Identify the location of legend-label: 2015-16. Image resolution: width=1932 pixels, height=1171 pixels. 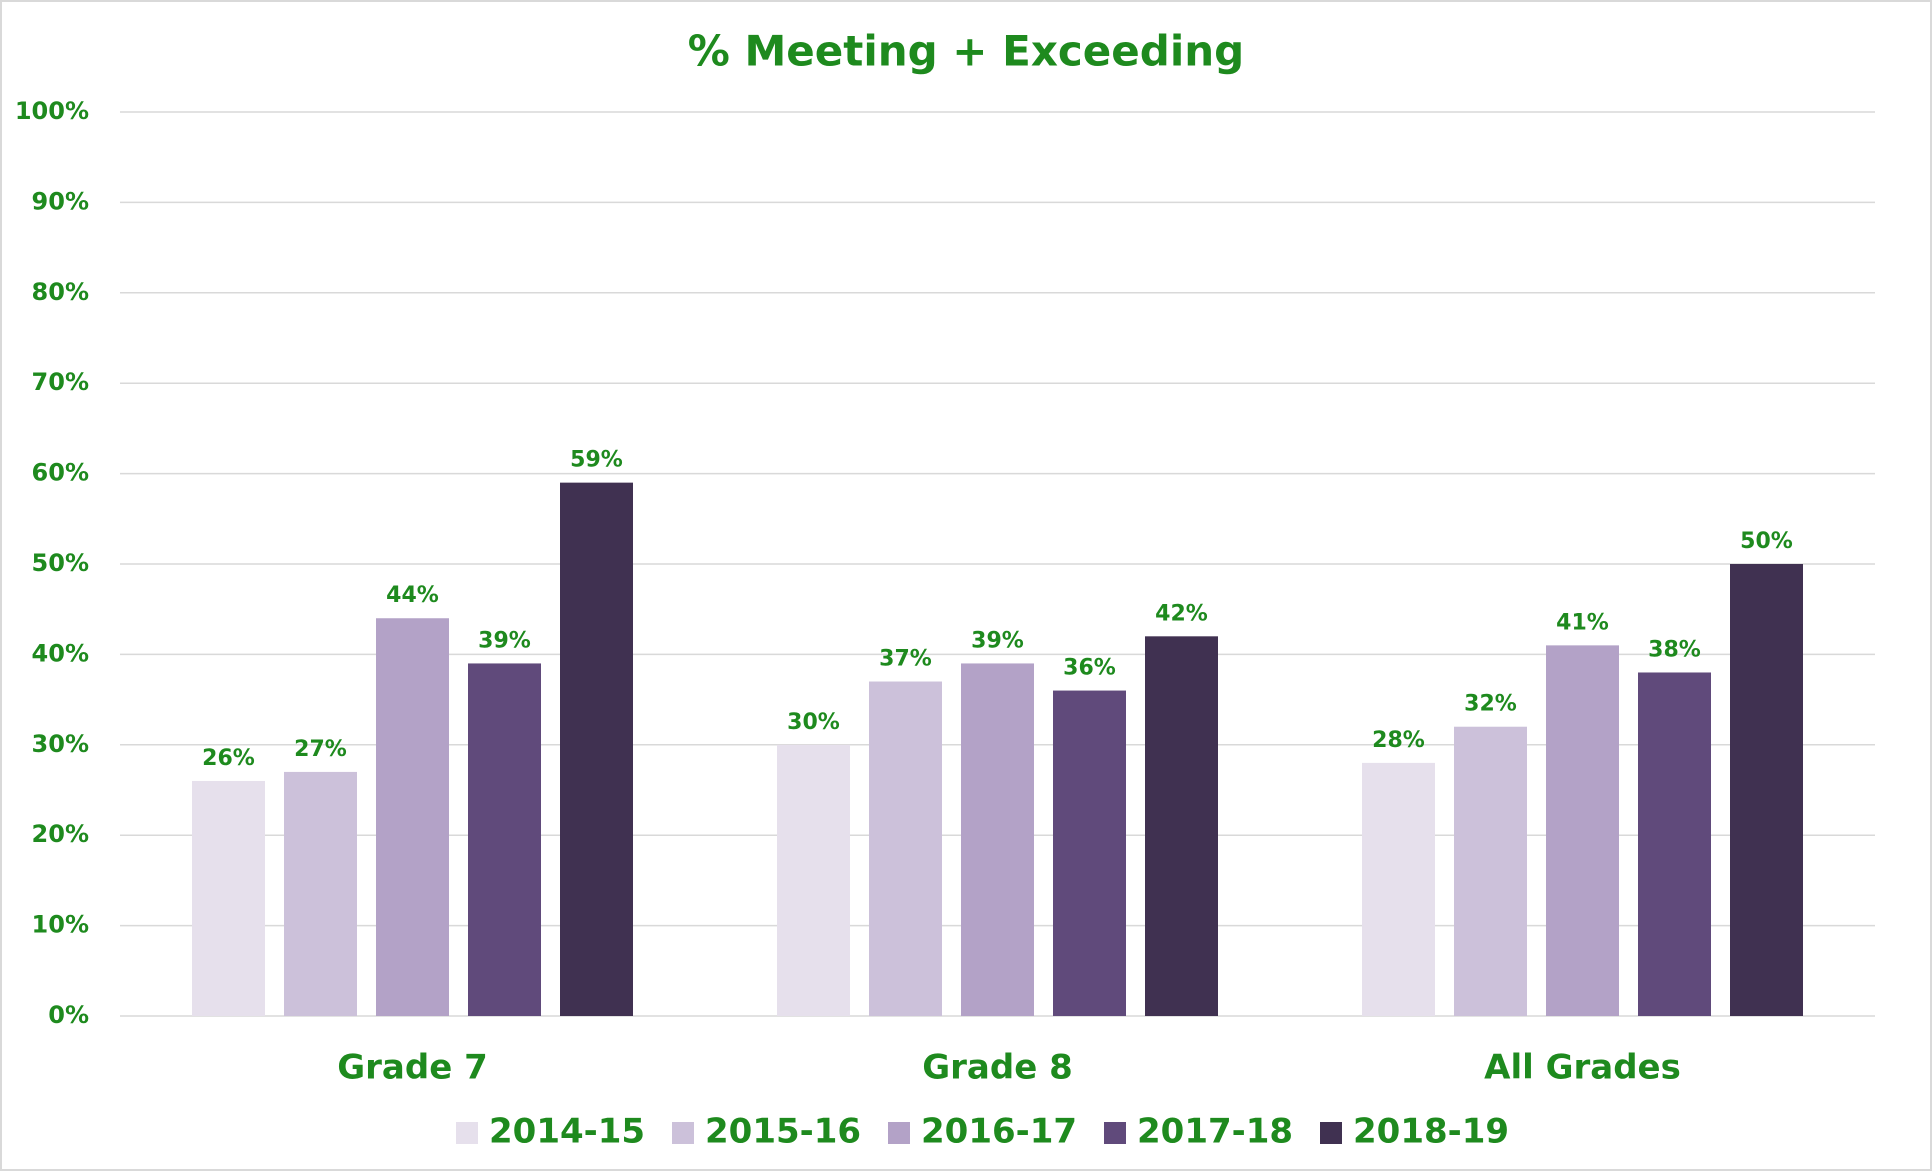
(783, 1132).